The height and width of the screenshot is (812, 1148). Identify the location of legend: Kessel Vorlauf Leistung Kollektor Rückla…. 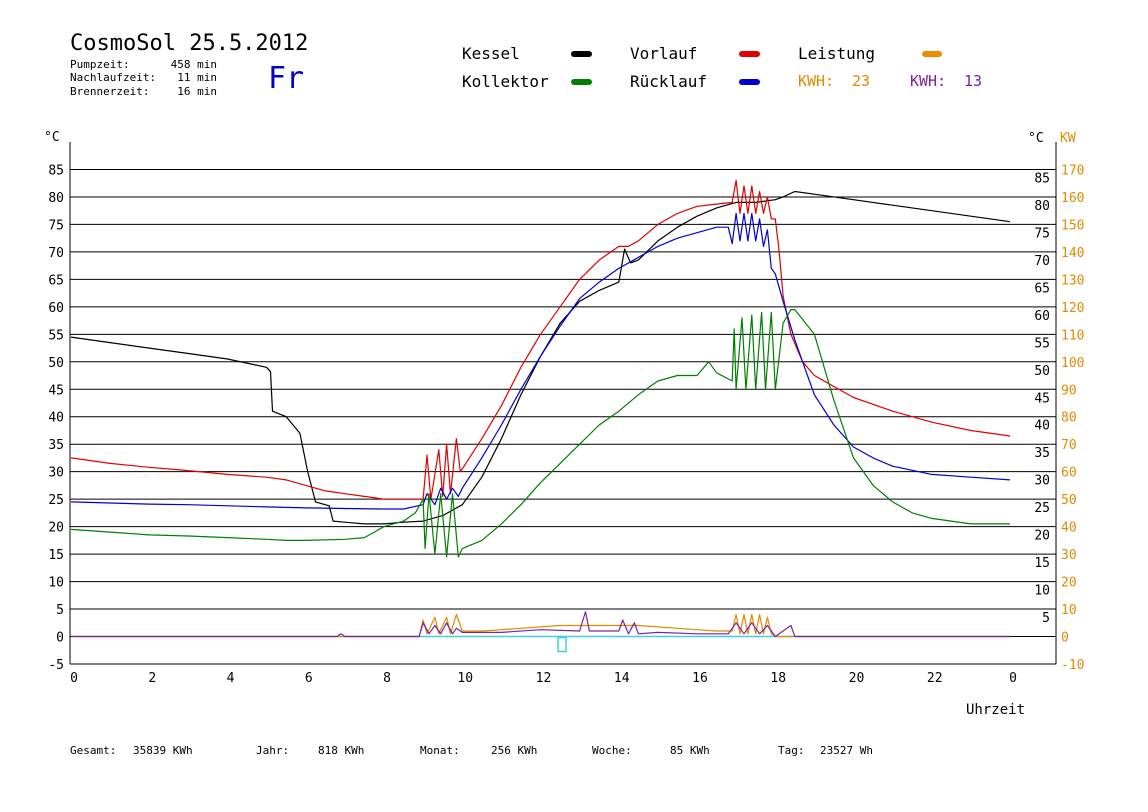
(722, 67).